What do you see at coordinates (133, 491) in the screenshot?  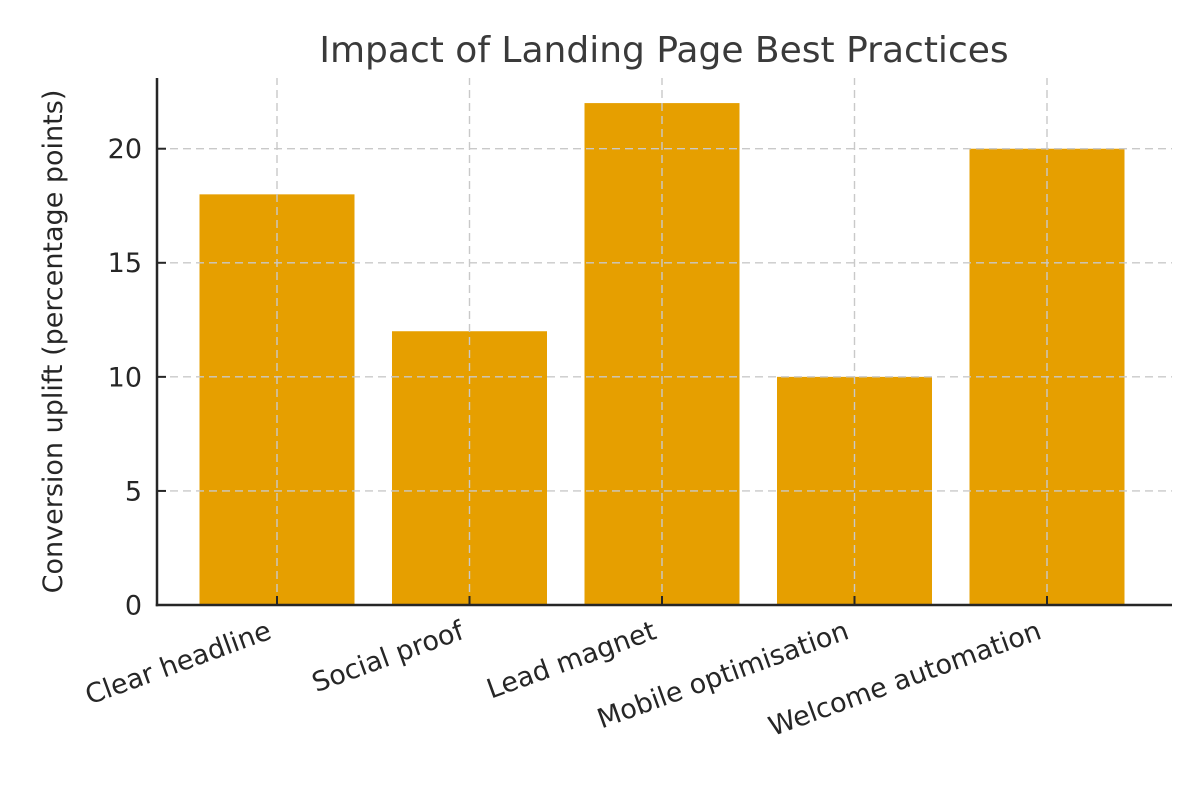 I see `y-tick-label: 5` at bounding box center [133, 491].